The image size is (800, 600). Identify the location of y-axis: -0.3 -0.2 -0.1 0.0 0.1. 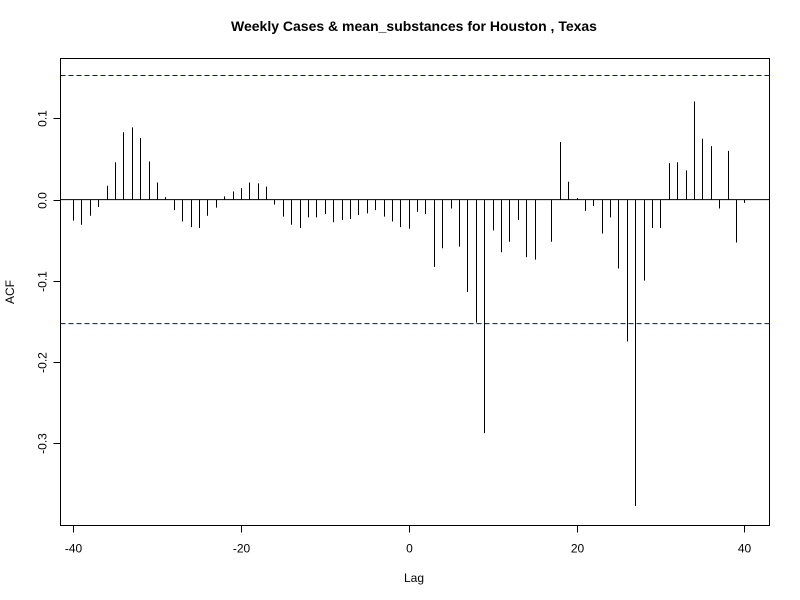
(48, 282).